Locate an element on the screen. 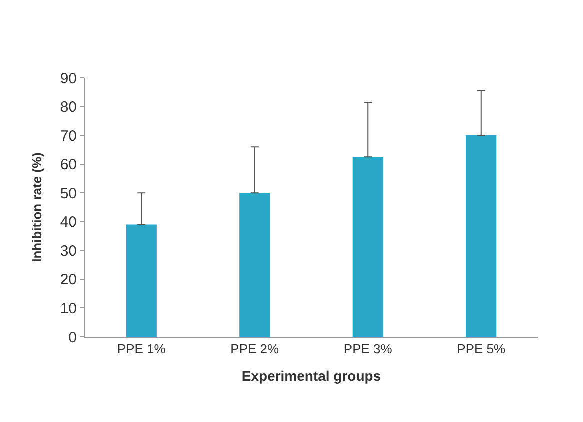 Image resolution: width=583 pixels, height=422 pixels. y-tick-label: 0 is located at coordinates (72, 337).